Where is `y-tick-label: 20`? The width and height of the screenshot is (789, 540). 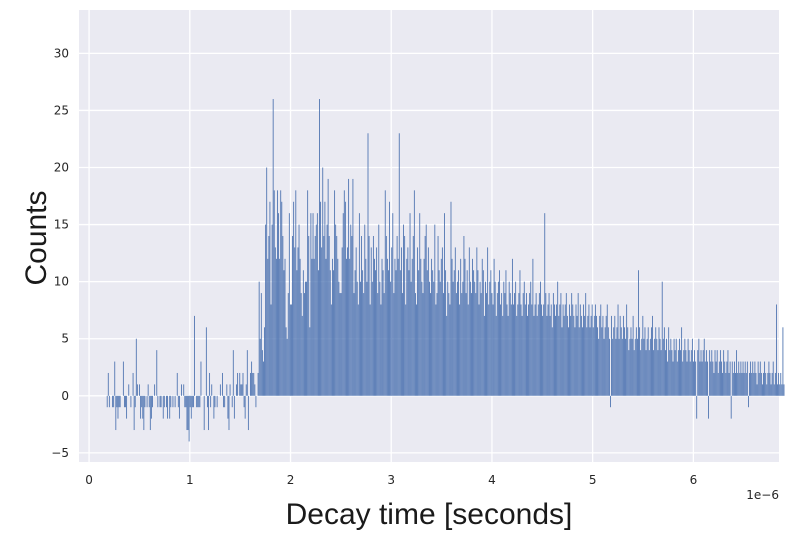 y-tick-label: 20 is located at coordinates (61, 168).